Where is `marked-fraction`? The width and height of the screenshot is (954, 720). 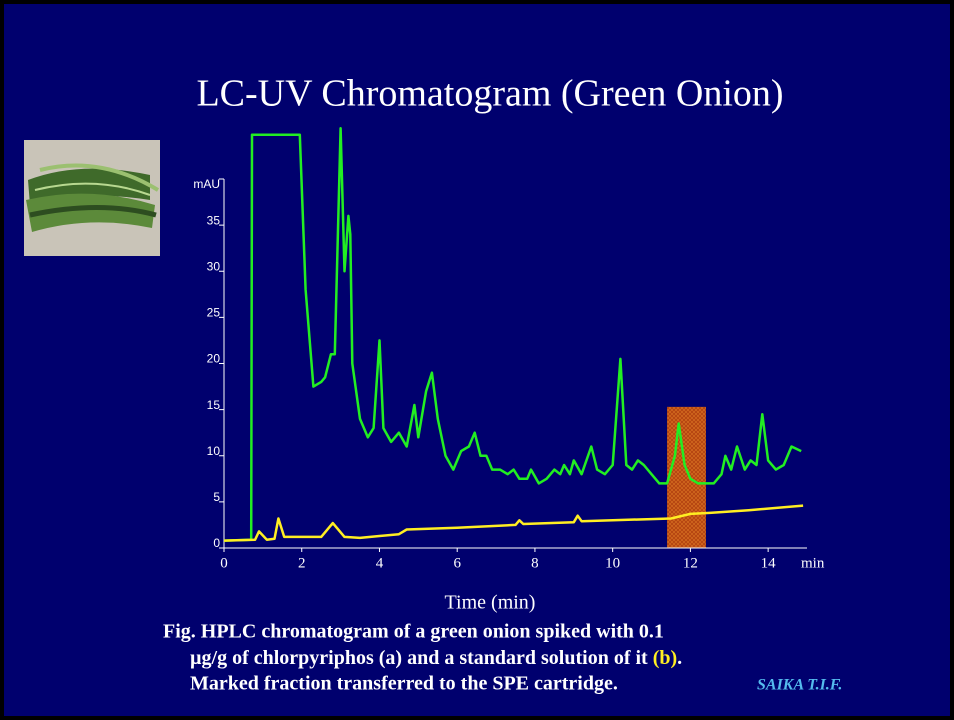 marked-fraction is located at coordinates (686, 477).